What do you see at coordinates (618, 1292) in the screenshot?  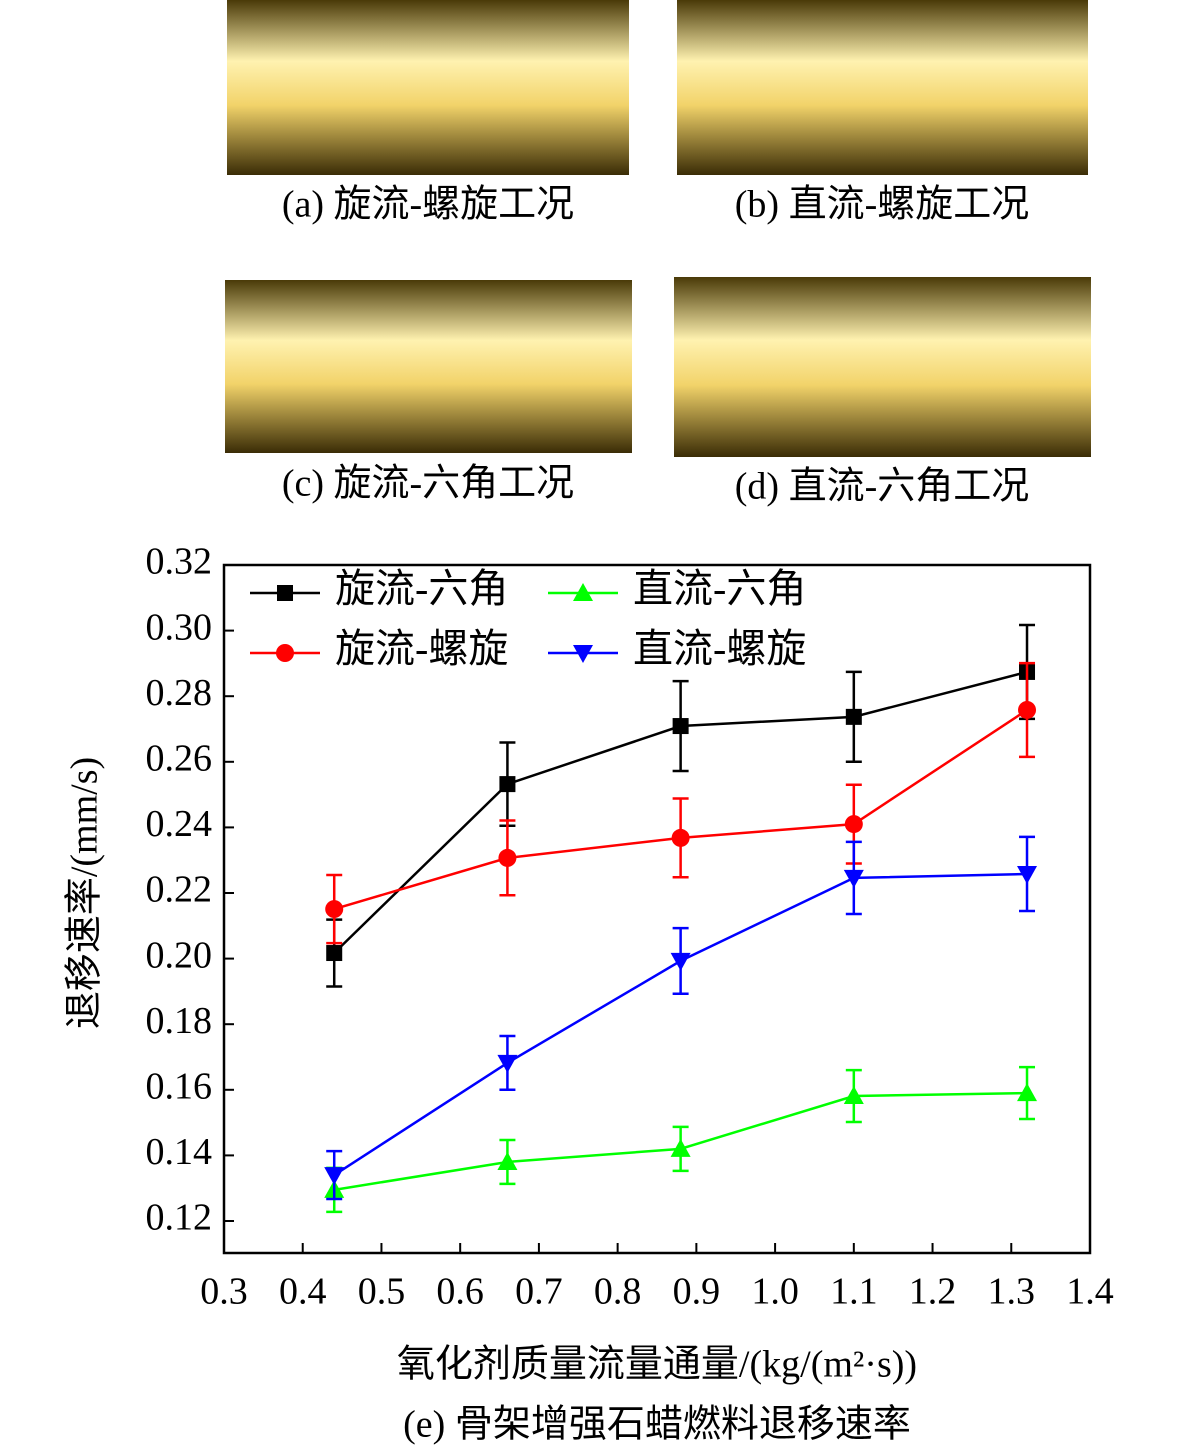 I see `x-tick-label: 0.8` at bounding box center [618, 1292].